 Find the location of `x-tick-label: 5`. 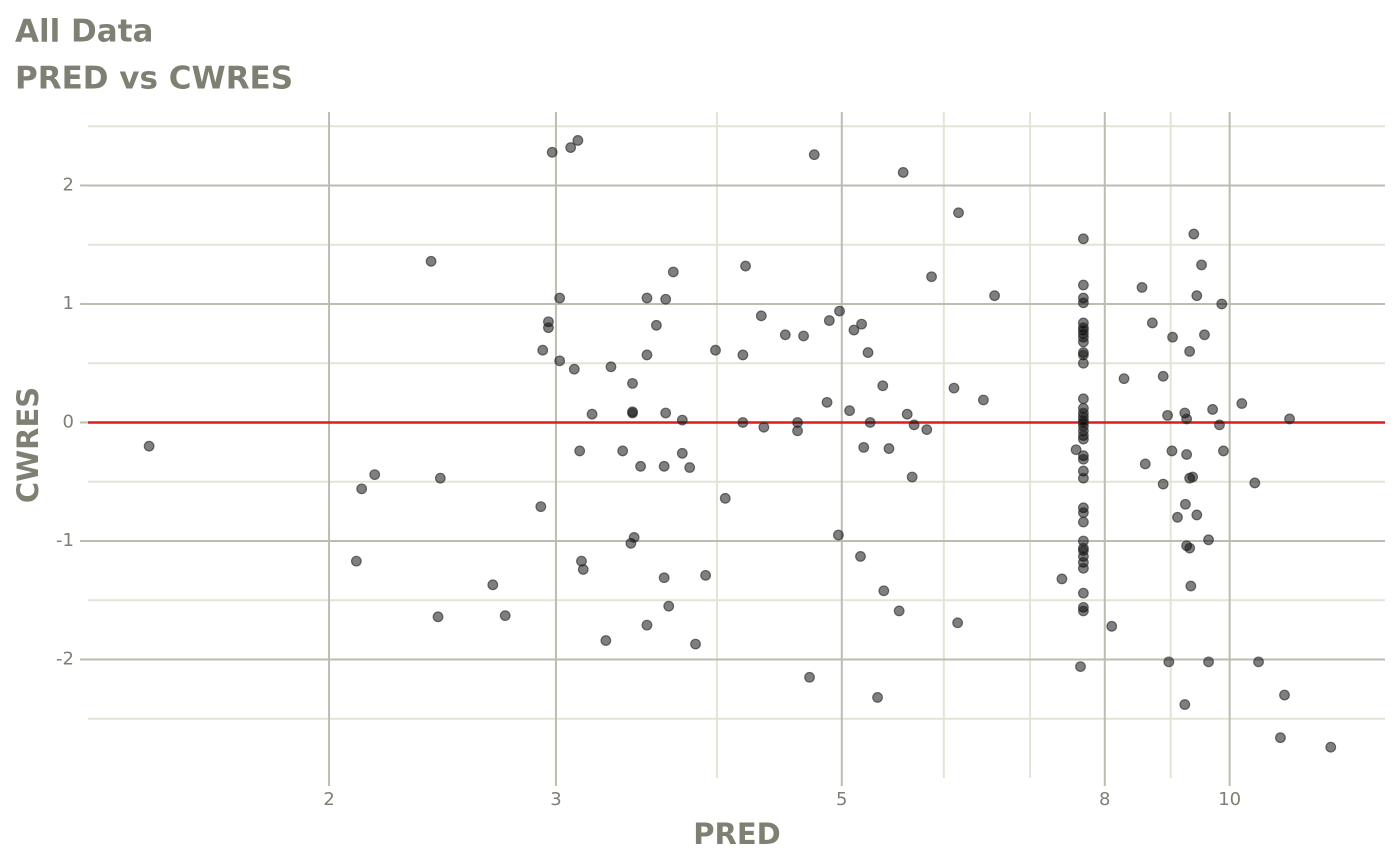

x-tick-label: 5 is located at coordinates (841, 799).